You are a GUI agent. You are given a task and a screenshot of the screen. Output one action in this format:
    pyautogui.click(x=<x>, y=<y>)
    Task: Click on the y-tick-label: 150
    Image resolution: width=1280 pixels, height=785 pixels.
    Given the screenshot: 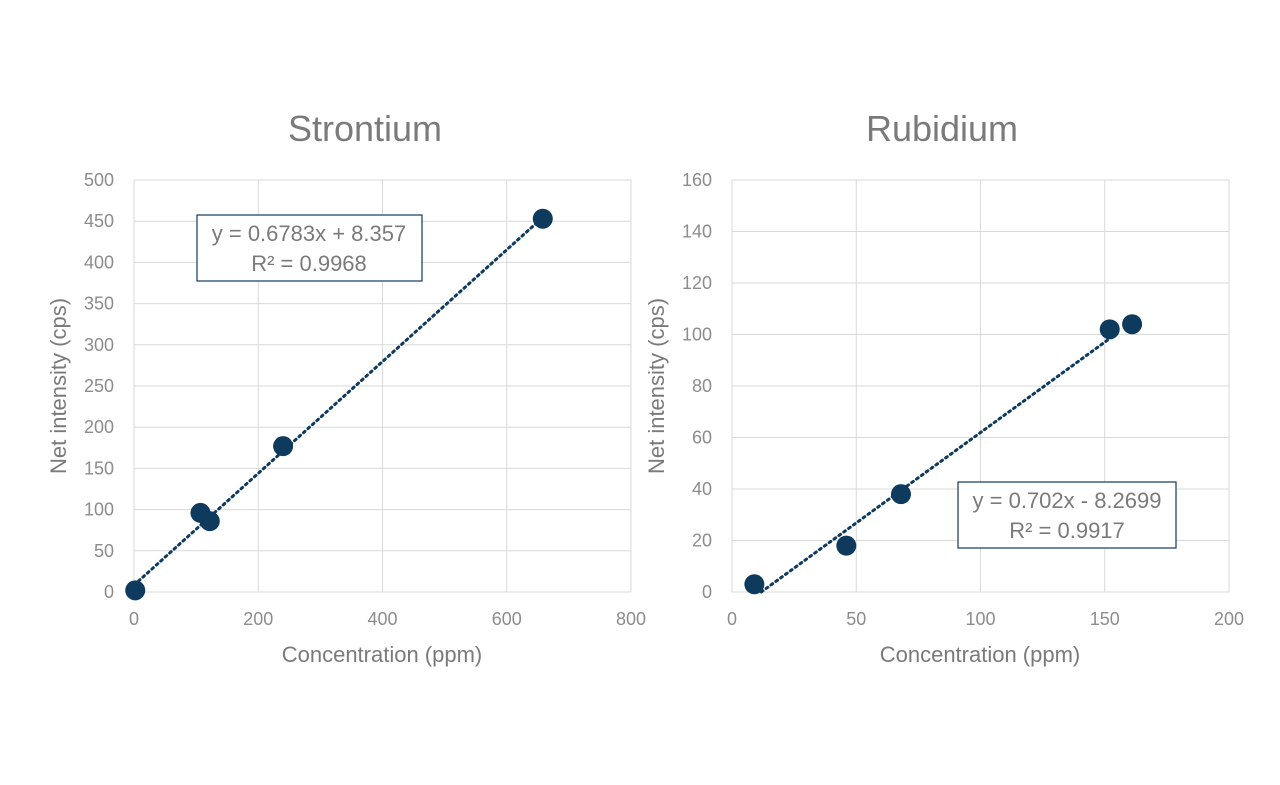 What is the action you would take?
    pyautogui.click(x=99, y=468)
    